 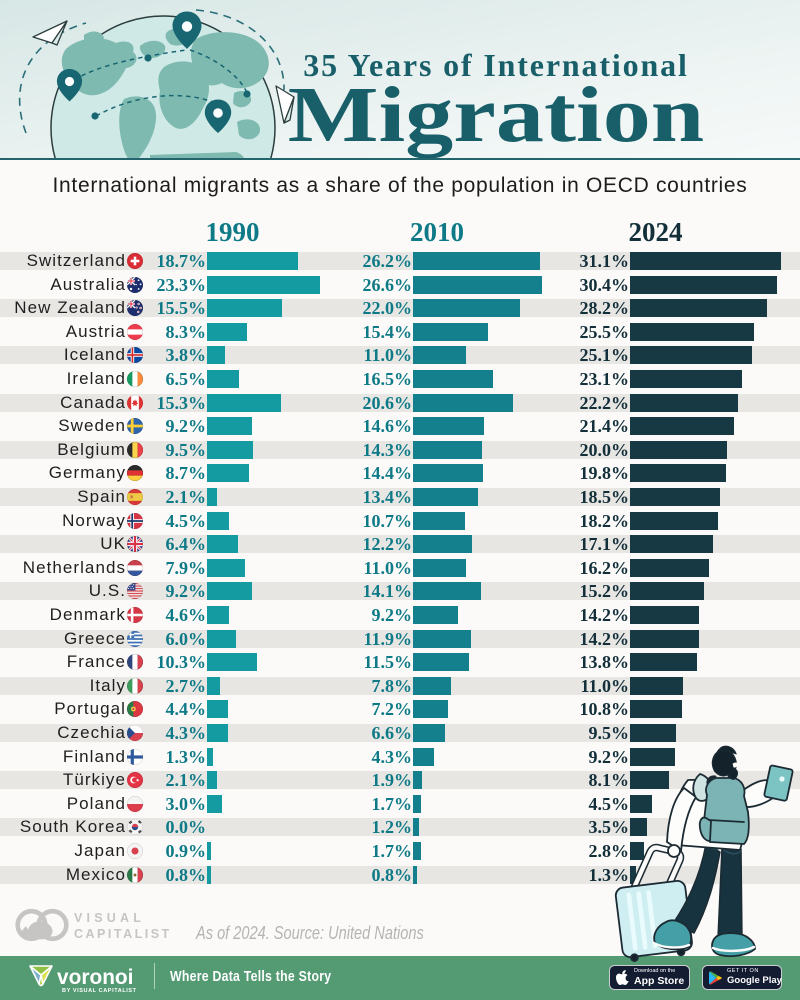 I want to click on svg-text: CAPITALIST, so click(x=123, y=934).